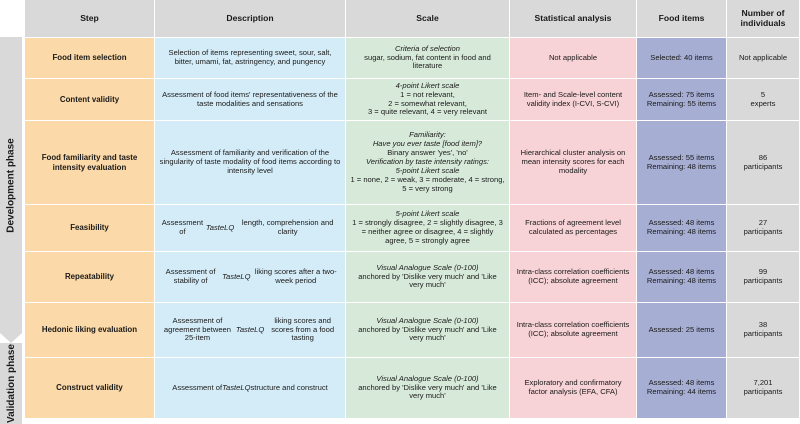 The width and height of the screenshot is (800, 424). What do you see at coordinates (427, 144) in the screenshot?
I see `scale-line: Have you ever taste [food item]?` at bounding box center [427, 144].